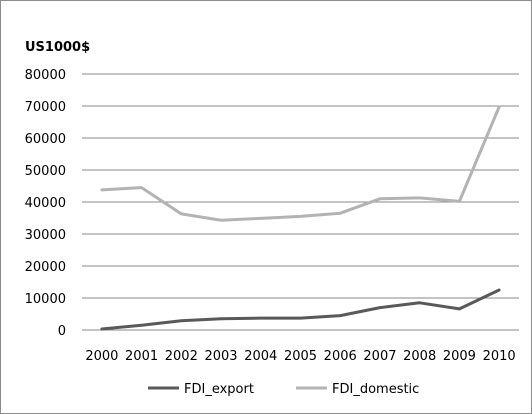  Describe the element at coordinates (45, 299) in the screenshot. I see `y-tick-label: 10000` at that location.